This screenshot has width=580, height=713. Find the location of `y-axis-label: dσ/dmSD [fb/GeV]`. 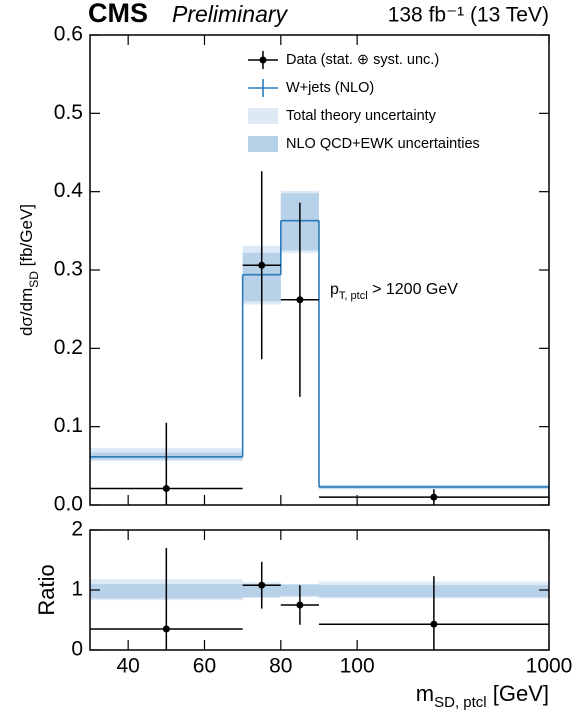

y-axis-label: dσ/dmSD [fb/GeV] is located at coordinates (29, 270).